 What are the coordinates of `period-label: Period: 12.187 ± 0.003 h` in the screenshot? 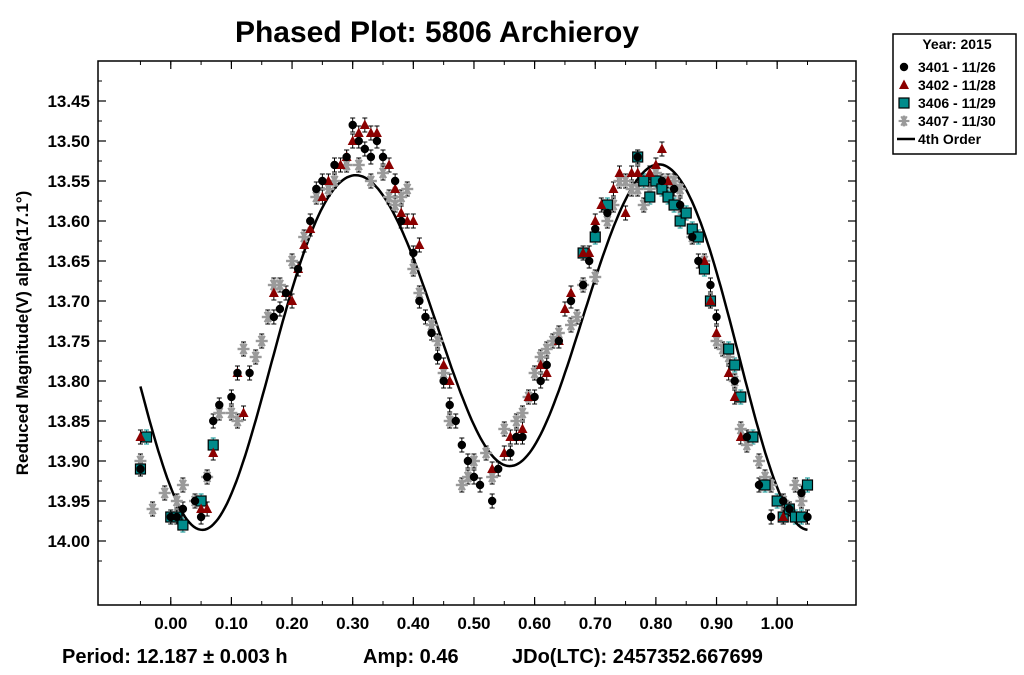 It's located at (175, 657).